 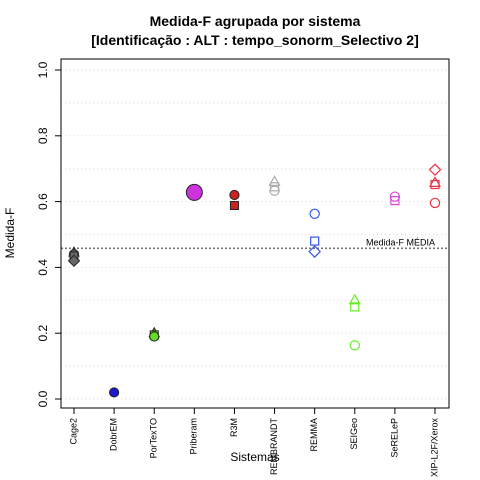 I want to click on y-axis-label: Medida-F, so click(x=10, y=233).